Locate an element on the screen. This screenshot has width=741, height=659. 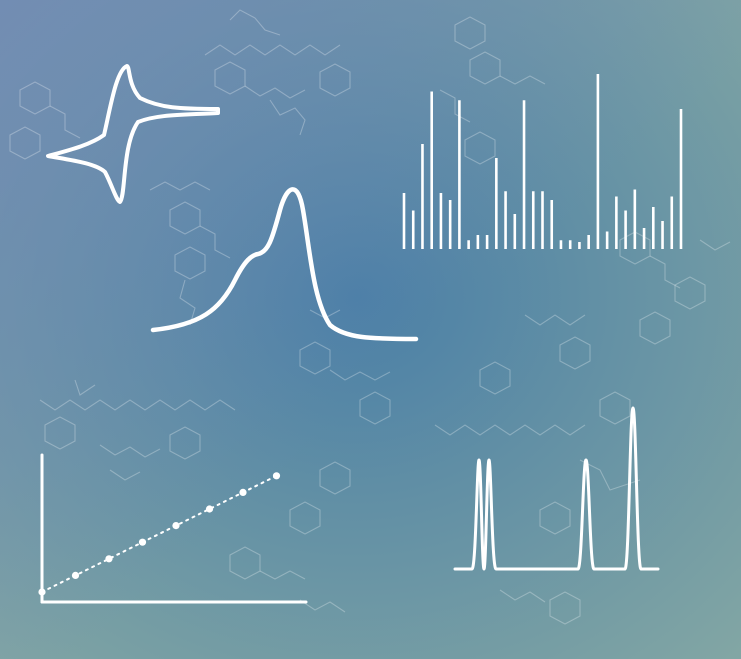
molecule-decoration-bottom-right is located at coordinates (537, 469).